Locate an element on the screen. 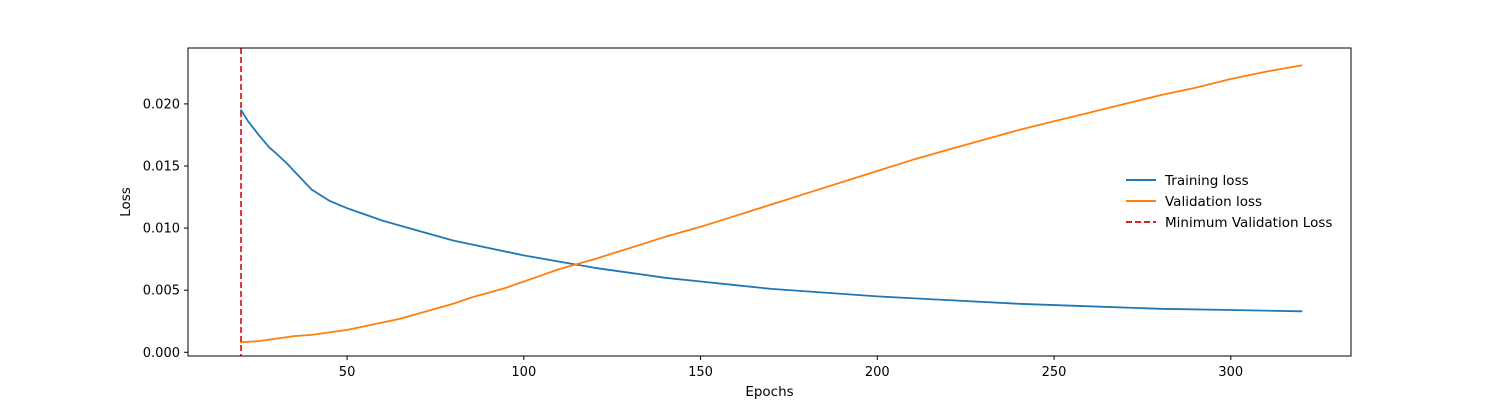 Image resolution: width=1500 pixels, height=400 pixels. y-axis-label: Loss is located at coordinates (126, 202).